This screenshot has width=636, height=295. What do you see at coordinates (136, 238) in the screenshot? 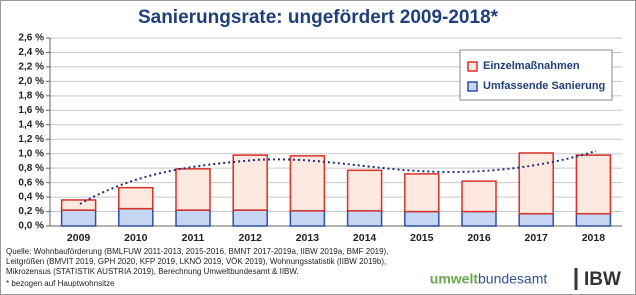
I see `x-tick-label: 2010` at bounding box center [136, 238].